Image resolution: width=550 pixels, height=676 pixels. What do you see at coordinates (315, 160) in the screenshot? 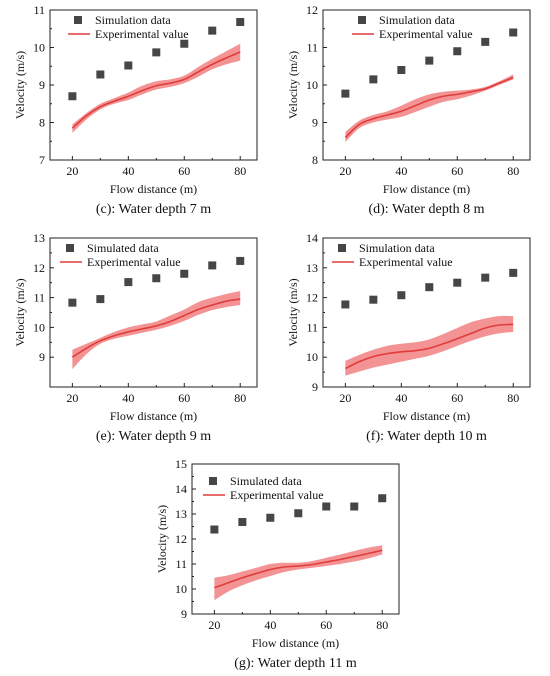
I see `y-tick-label: 8` at bounding box center [315, 160].